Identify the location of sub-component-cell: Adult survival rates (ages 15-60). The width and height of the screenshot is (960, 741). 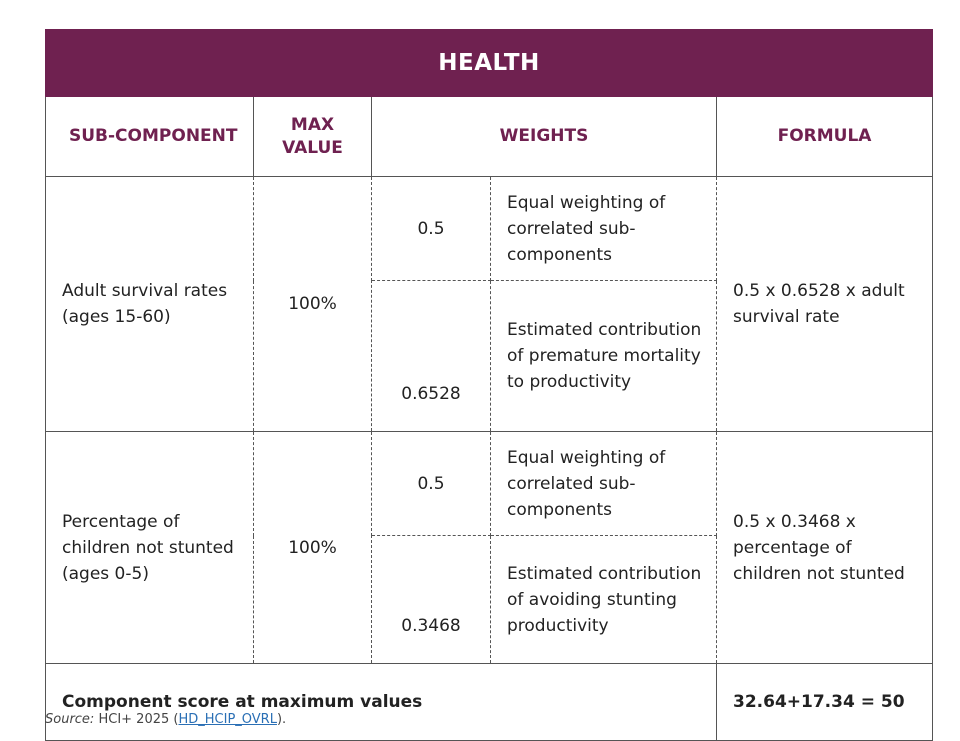
(149, 304).